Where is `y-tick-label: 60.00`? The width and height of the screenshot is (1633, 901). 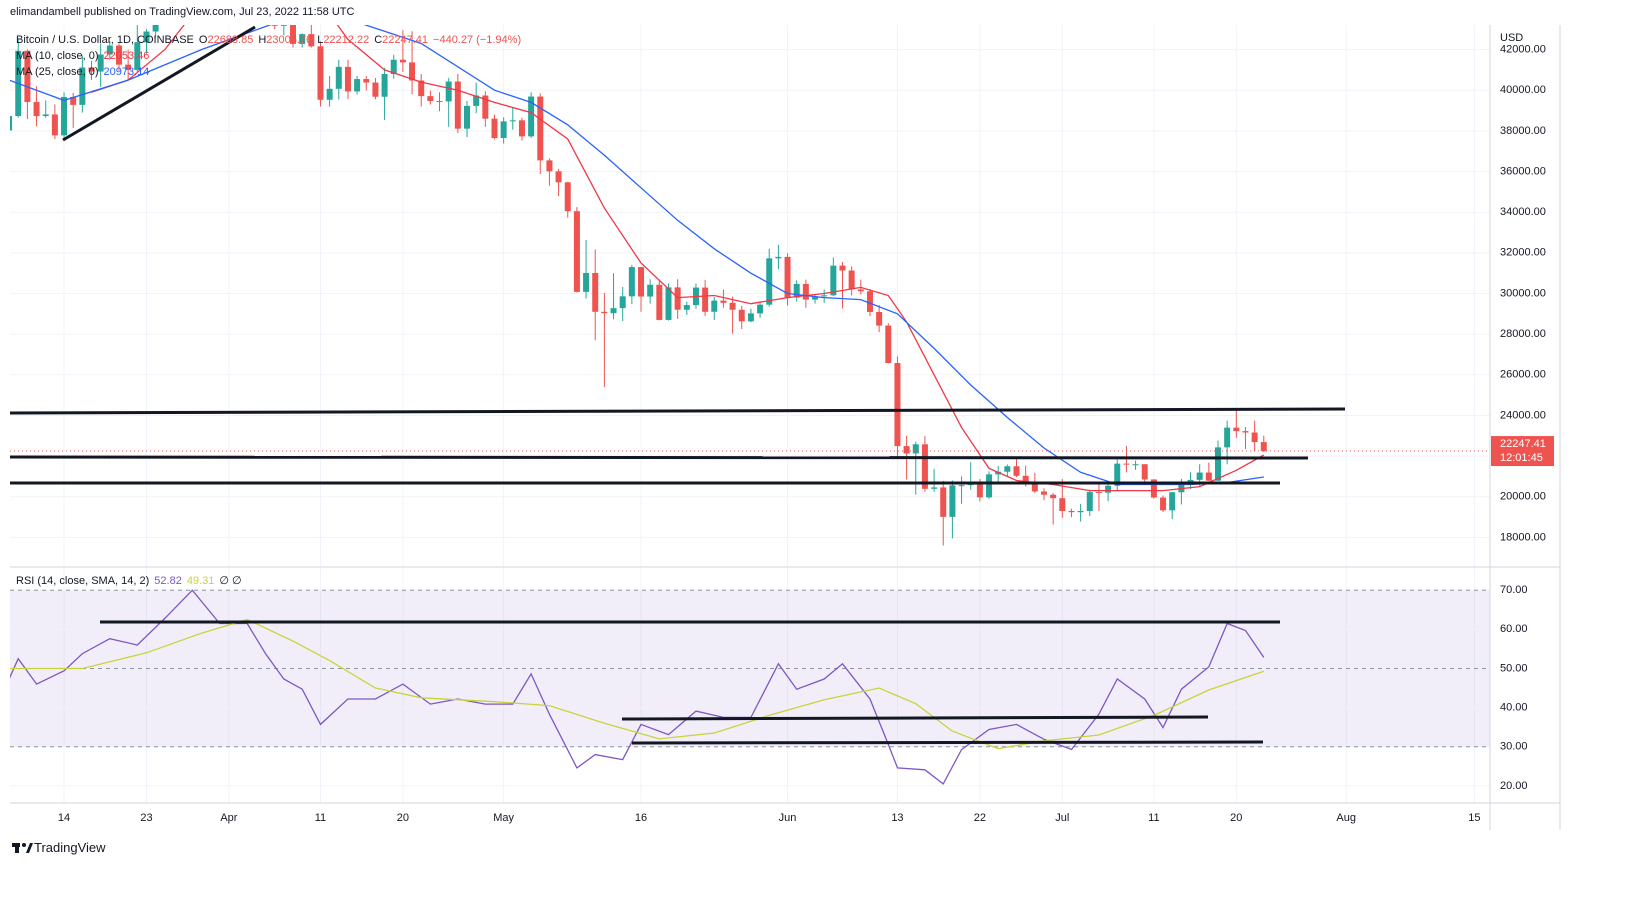
y-tick-label: 60.00 is located at coordinates (1514, 629).